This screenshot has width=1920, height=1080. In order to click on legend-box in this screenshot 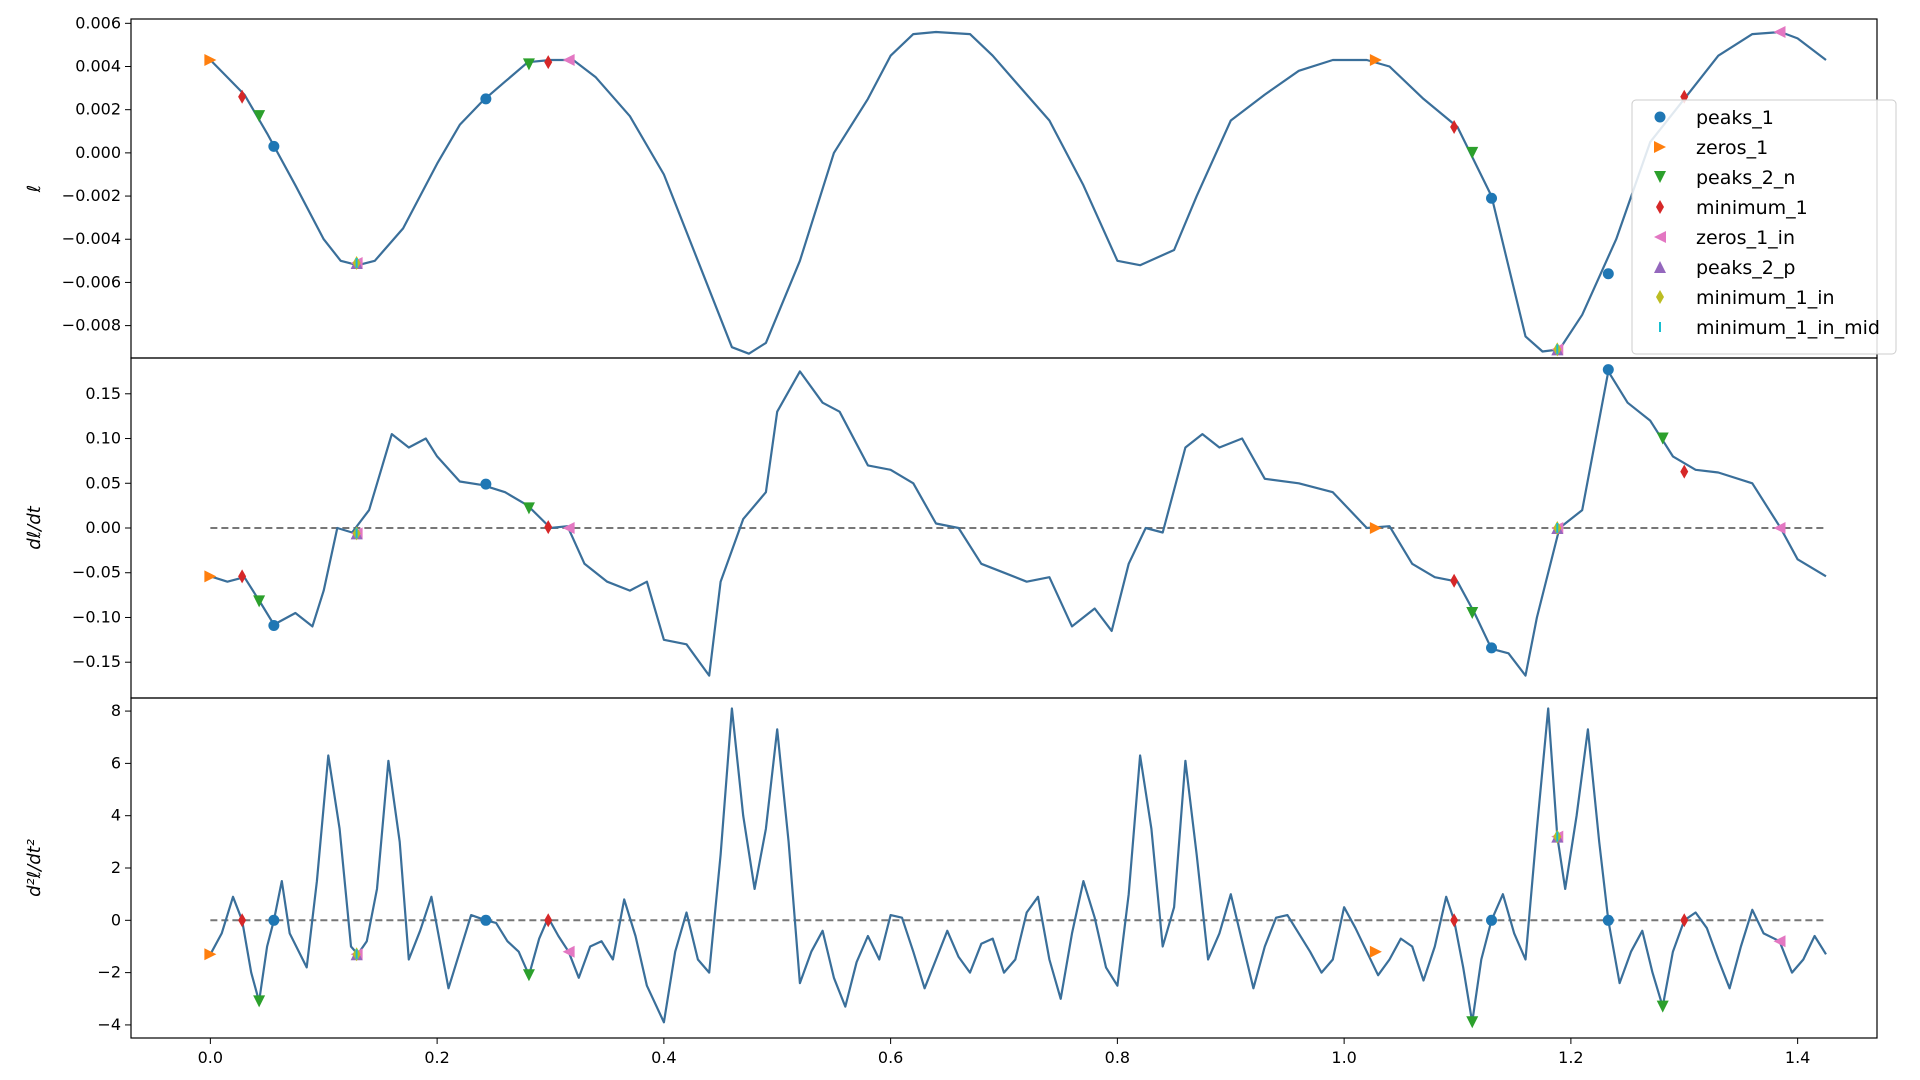, I will do `click(1764, 227)`.